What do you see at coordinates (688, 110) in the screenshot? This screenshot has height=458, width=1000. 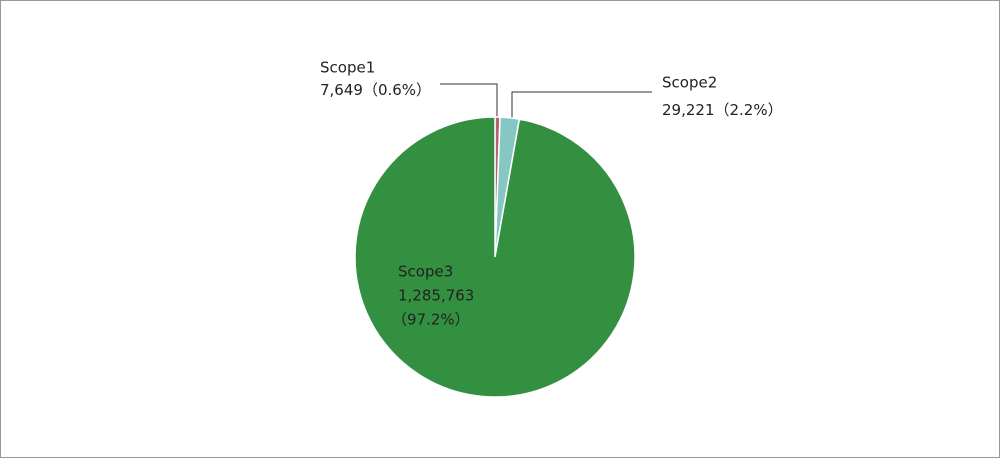 I see `value-label: 29,221` at bounding box center [688, 110].